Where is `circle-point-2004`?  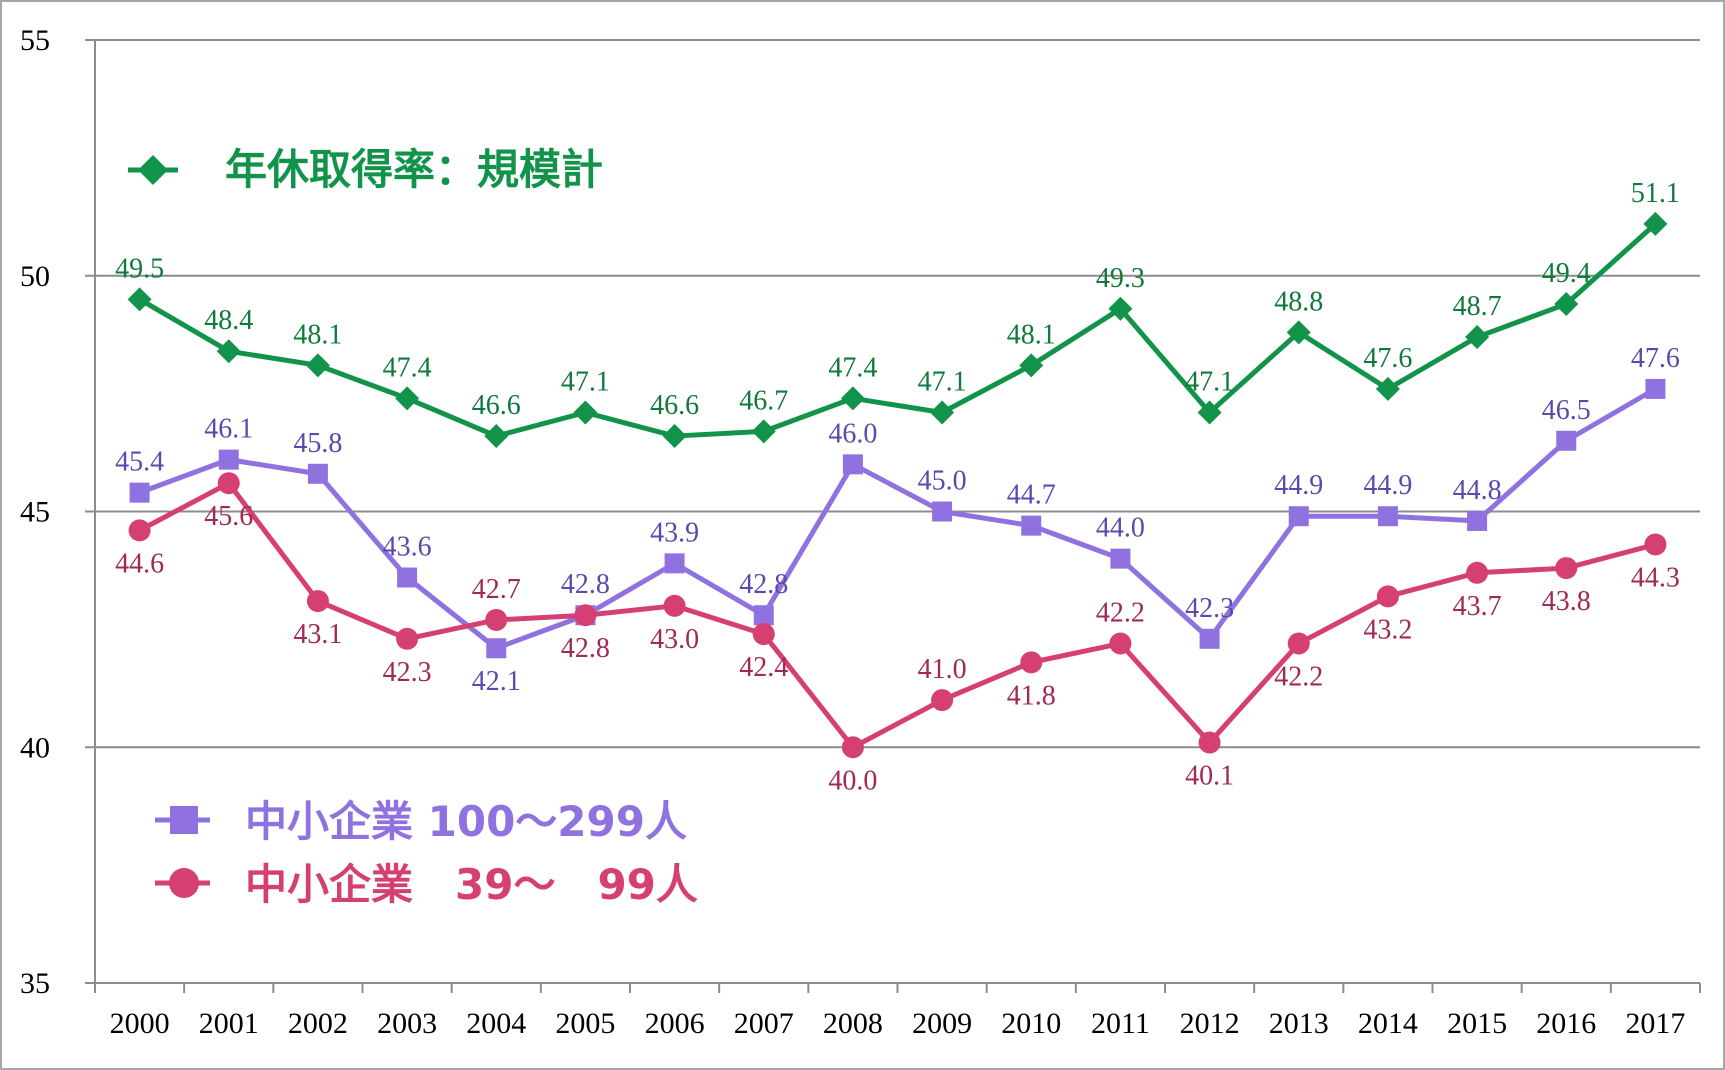 circle-point-2004 is located at coordinates (496, 619).